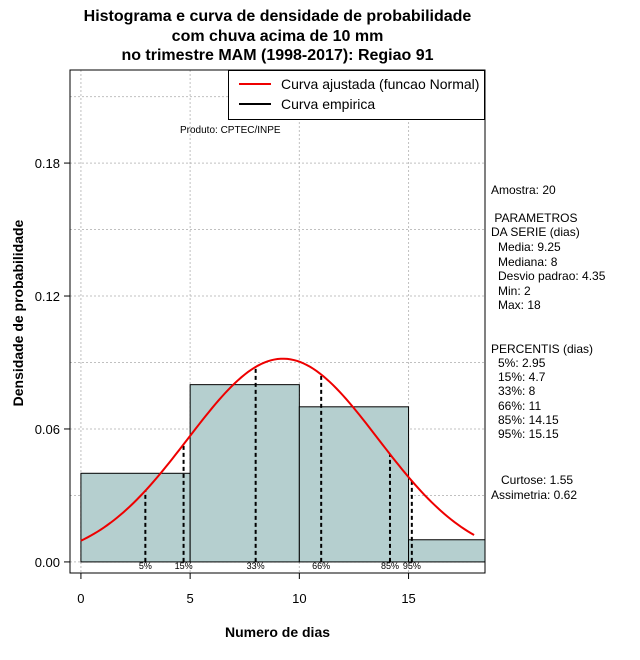 The height and width of the screenshot is (660, 640). What do you see at coordinates (408, 598) in the screenshot?
I see `x-tick-label-3: 15` at bounding box center [408, 598].